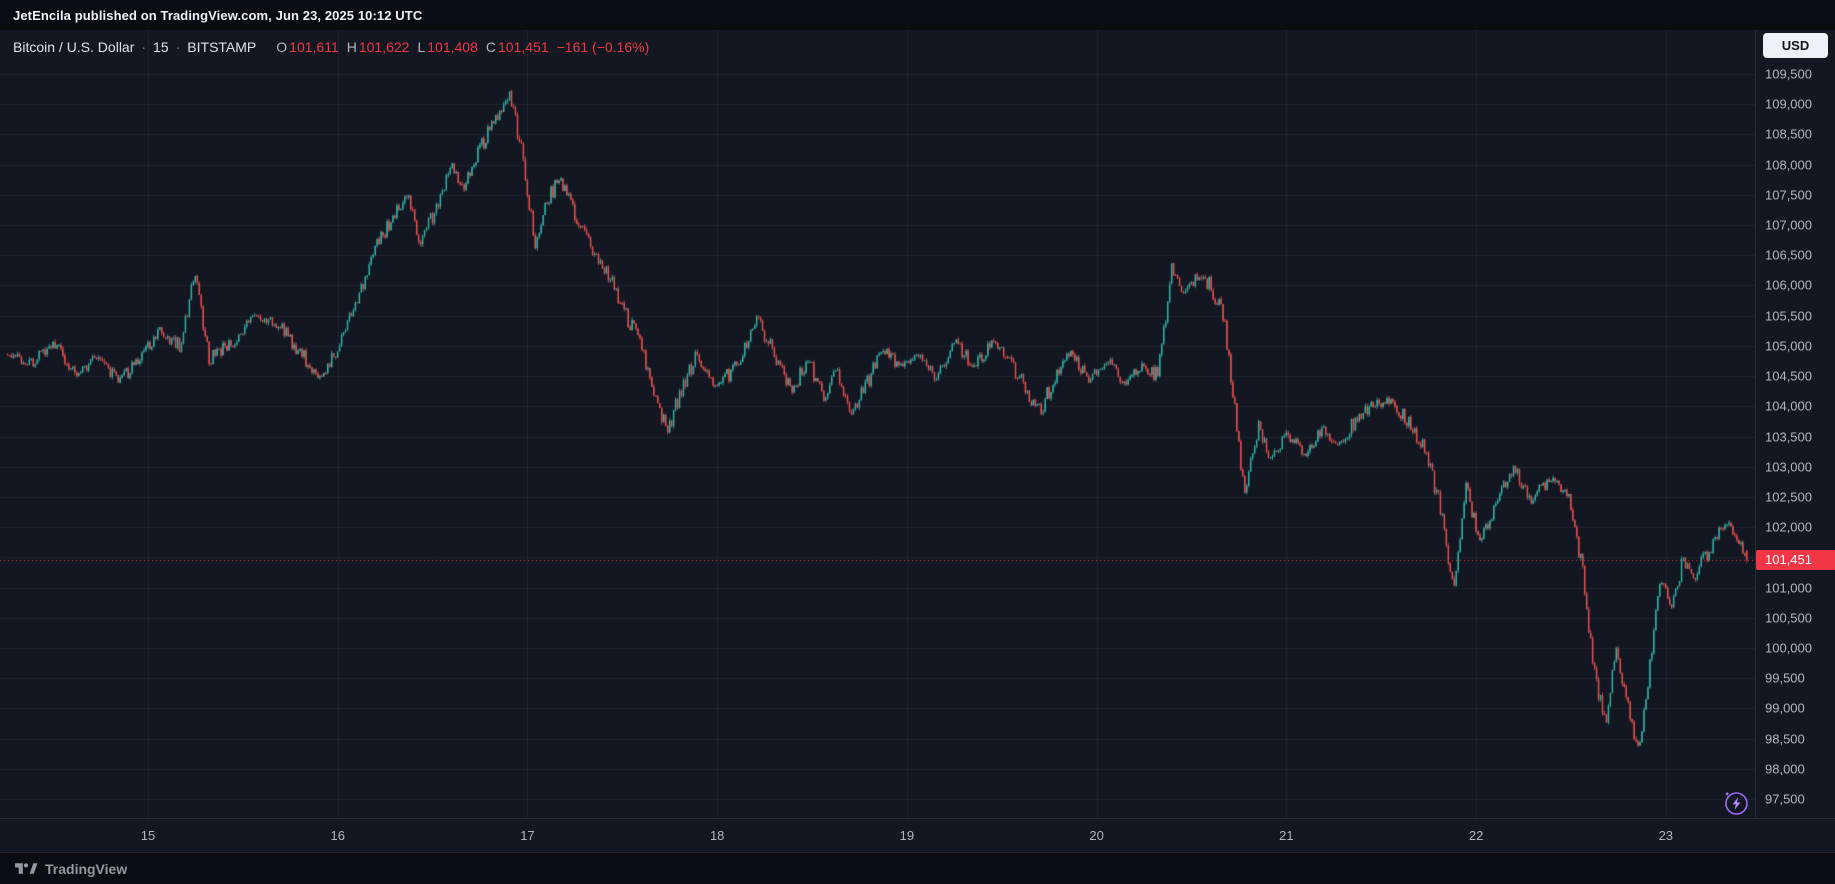 The height and width of the screenshot is (884, 1835). Describe the element at coordinates (161, 47) in the screenshot. I see `interval-label: 15` at that location.